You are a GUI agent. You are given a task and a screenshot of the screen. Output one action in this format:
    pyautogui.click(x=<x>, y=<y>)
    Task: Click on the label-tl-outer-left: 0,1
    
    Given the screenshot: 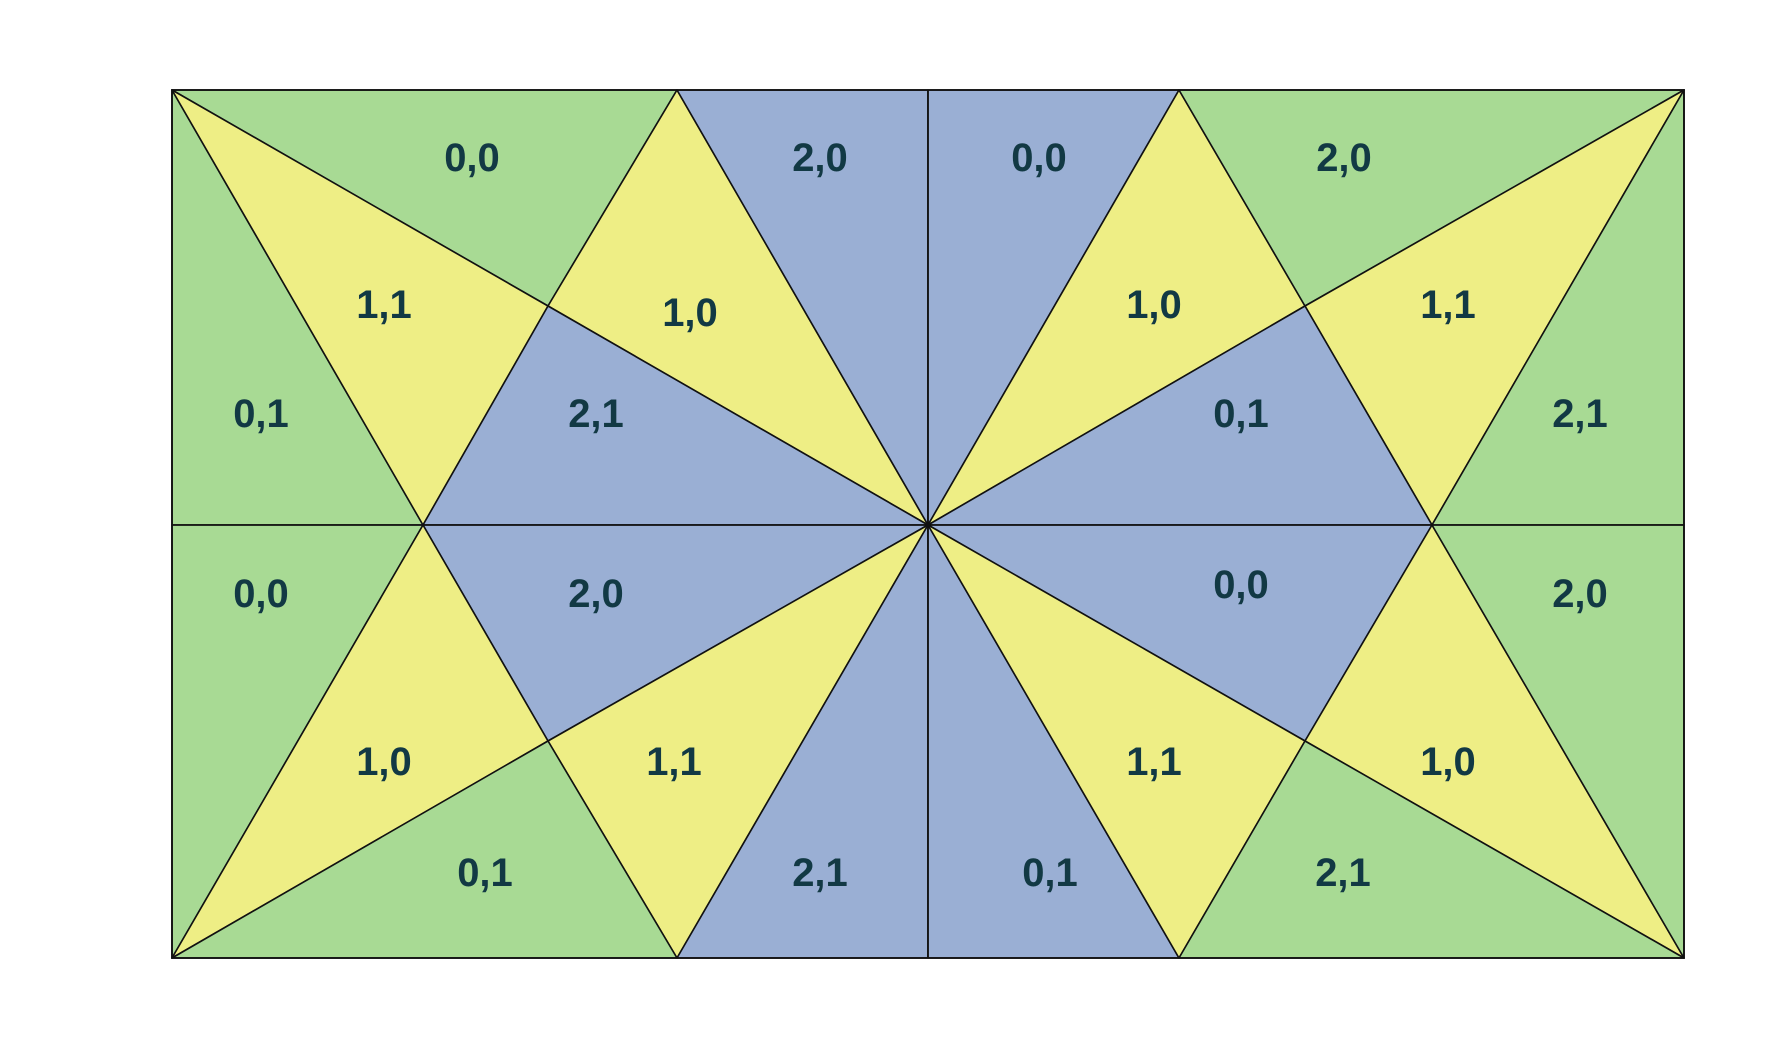 What is the action you would take?
    pyautogui.click(x=261, y=414)
    